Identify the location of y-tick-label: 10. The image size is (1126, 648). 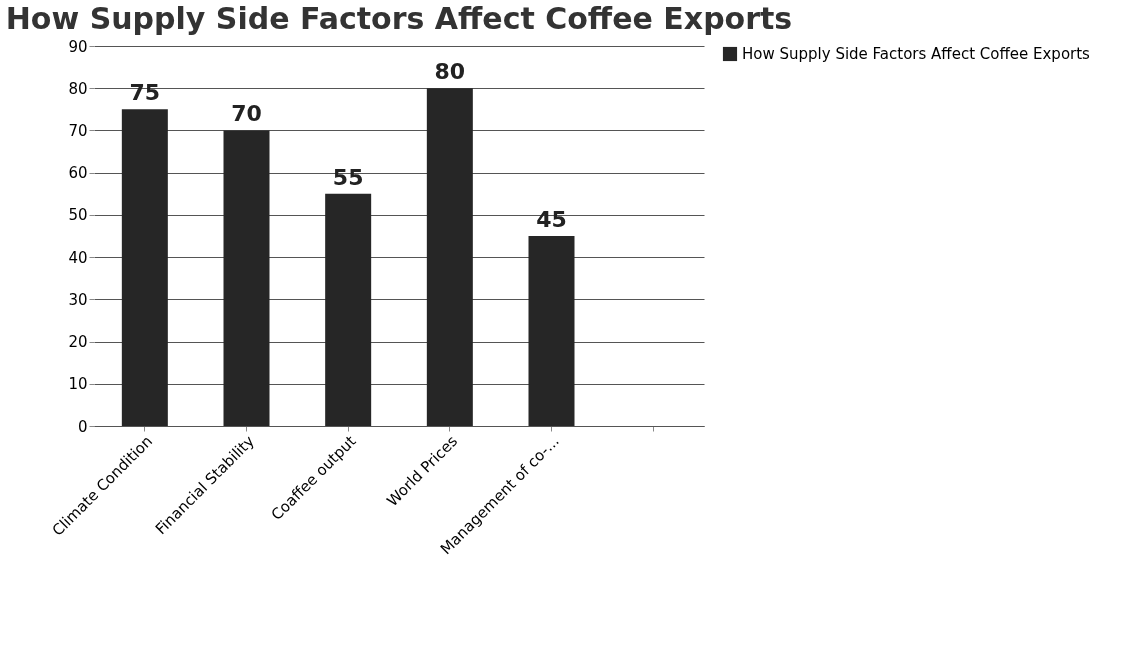
(78, 384).